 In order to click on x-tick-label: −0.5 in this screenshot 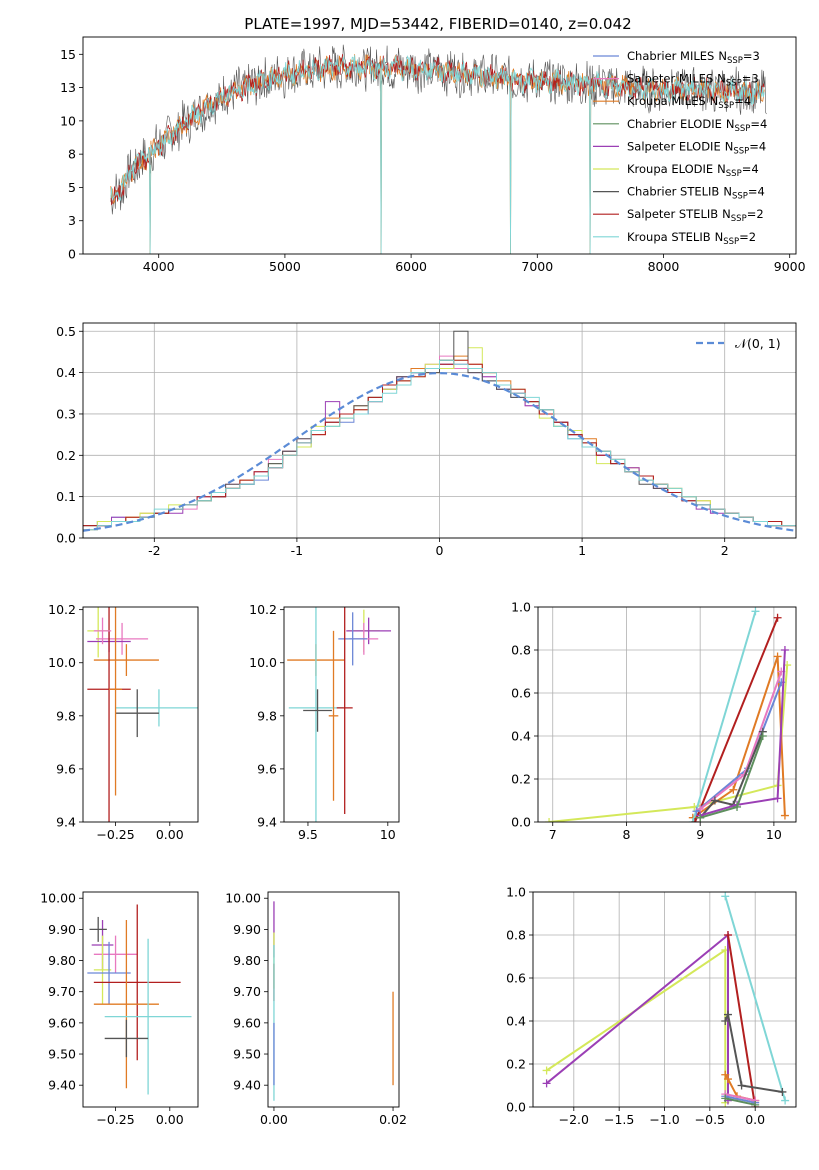, I will do `click(710, 1119)`.